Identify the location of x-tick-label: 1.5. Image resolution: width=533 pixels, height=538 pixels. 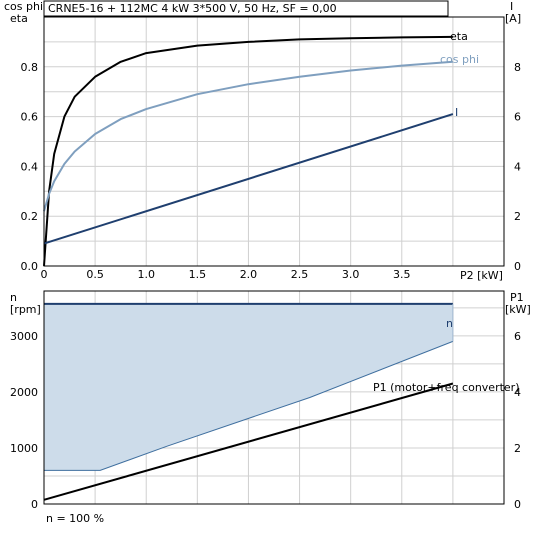
(198, 274).